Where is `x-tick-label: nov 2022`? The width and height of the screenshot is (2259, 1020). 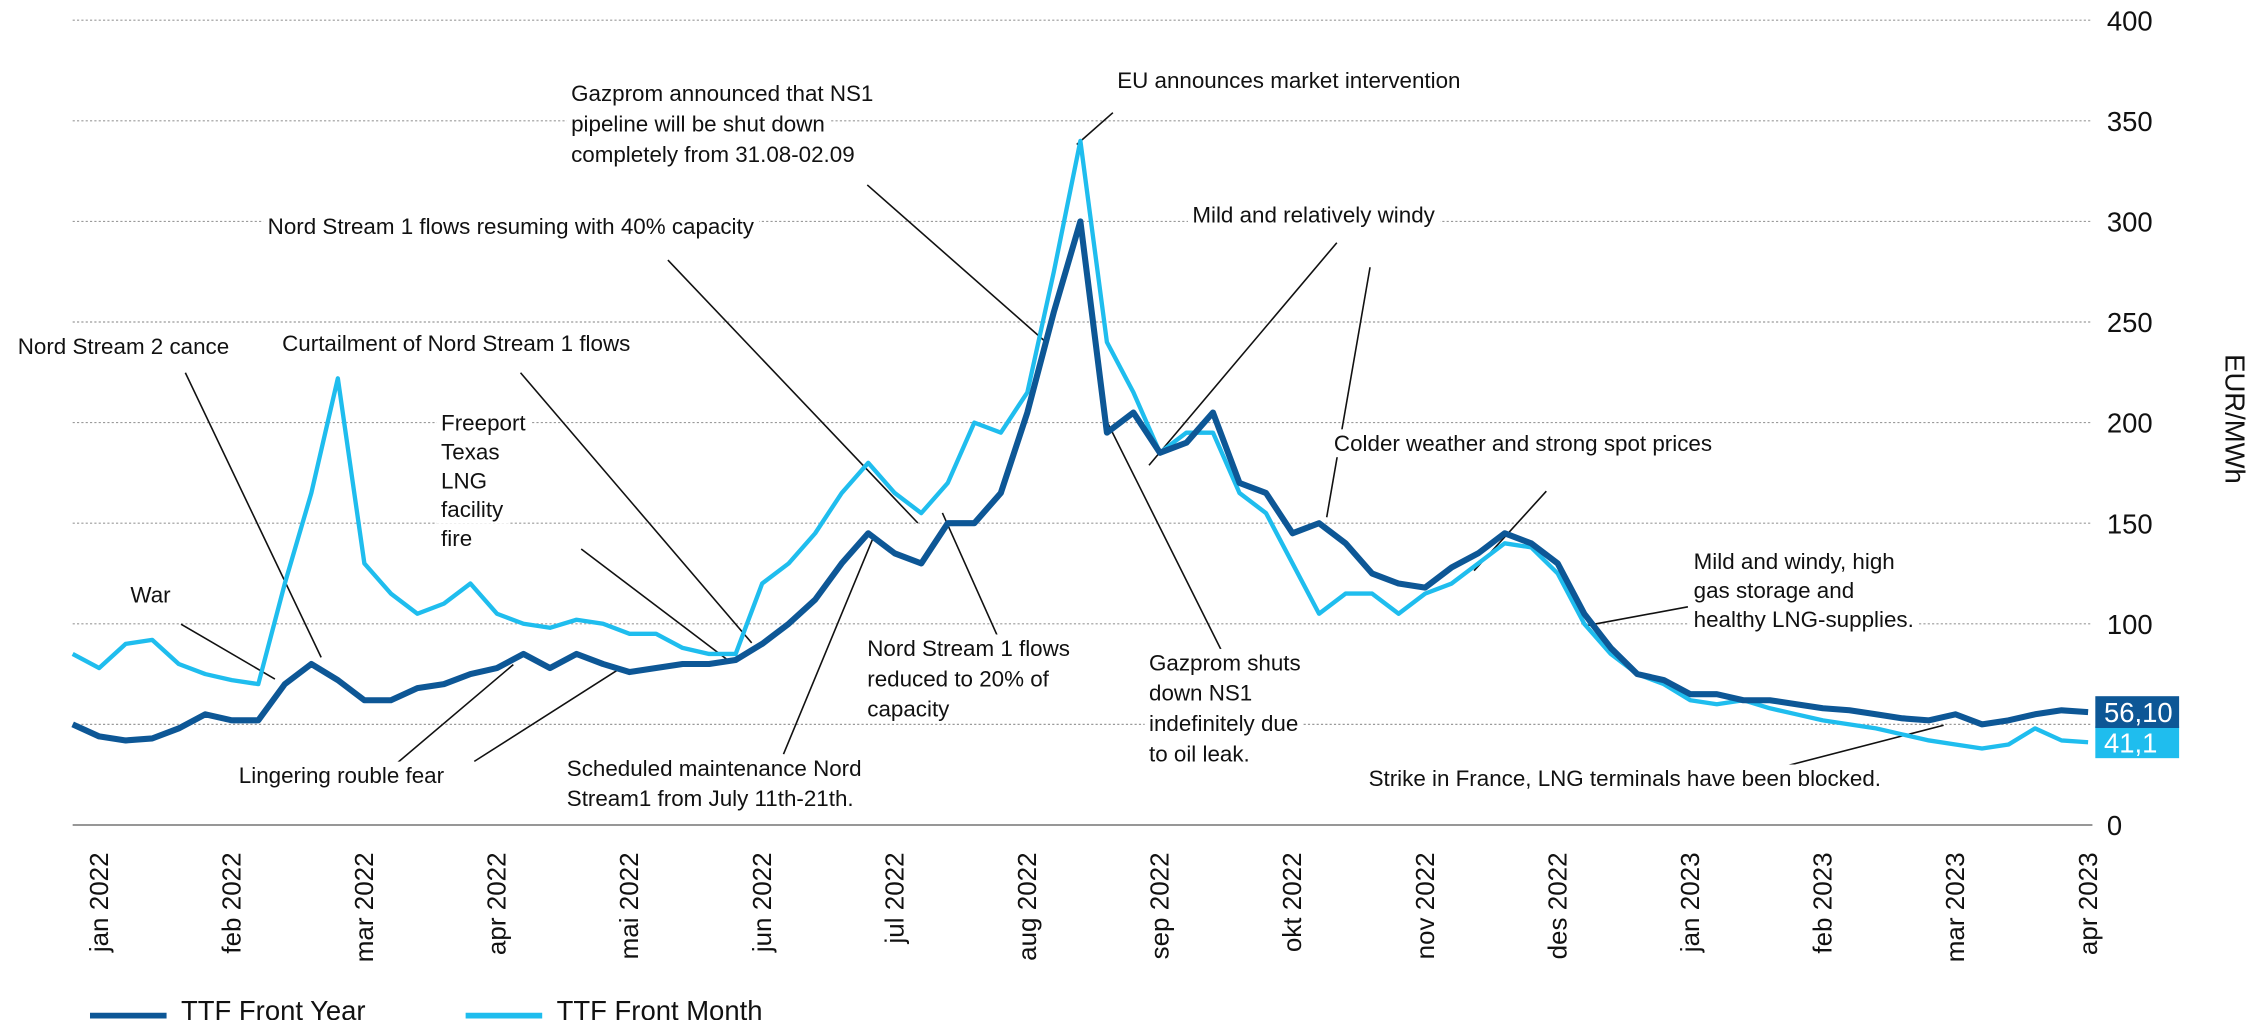
x-tick-label: nov 2022 is located at coordinates (1425, 905).